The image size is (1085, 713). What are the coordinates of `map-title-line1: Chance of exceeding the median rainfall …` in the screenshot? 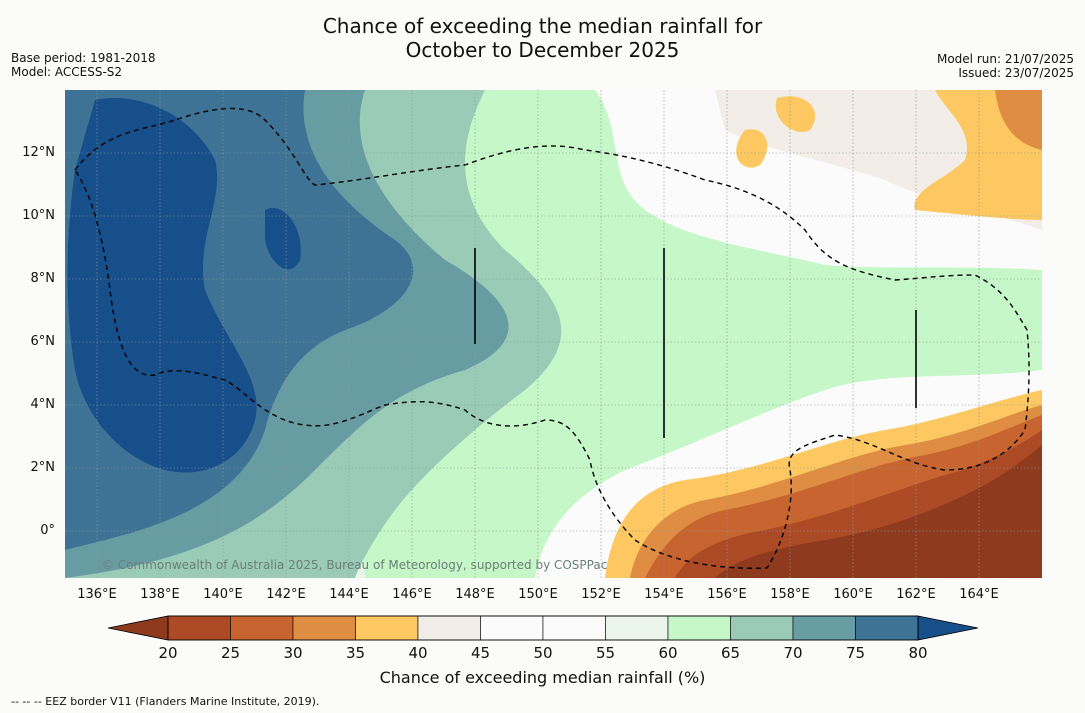 It's located at (542, 26).